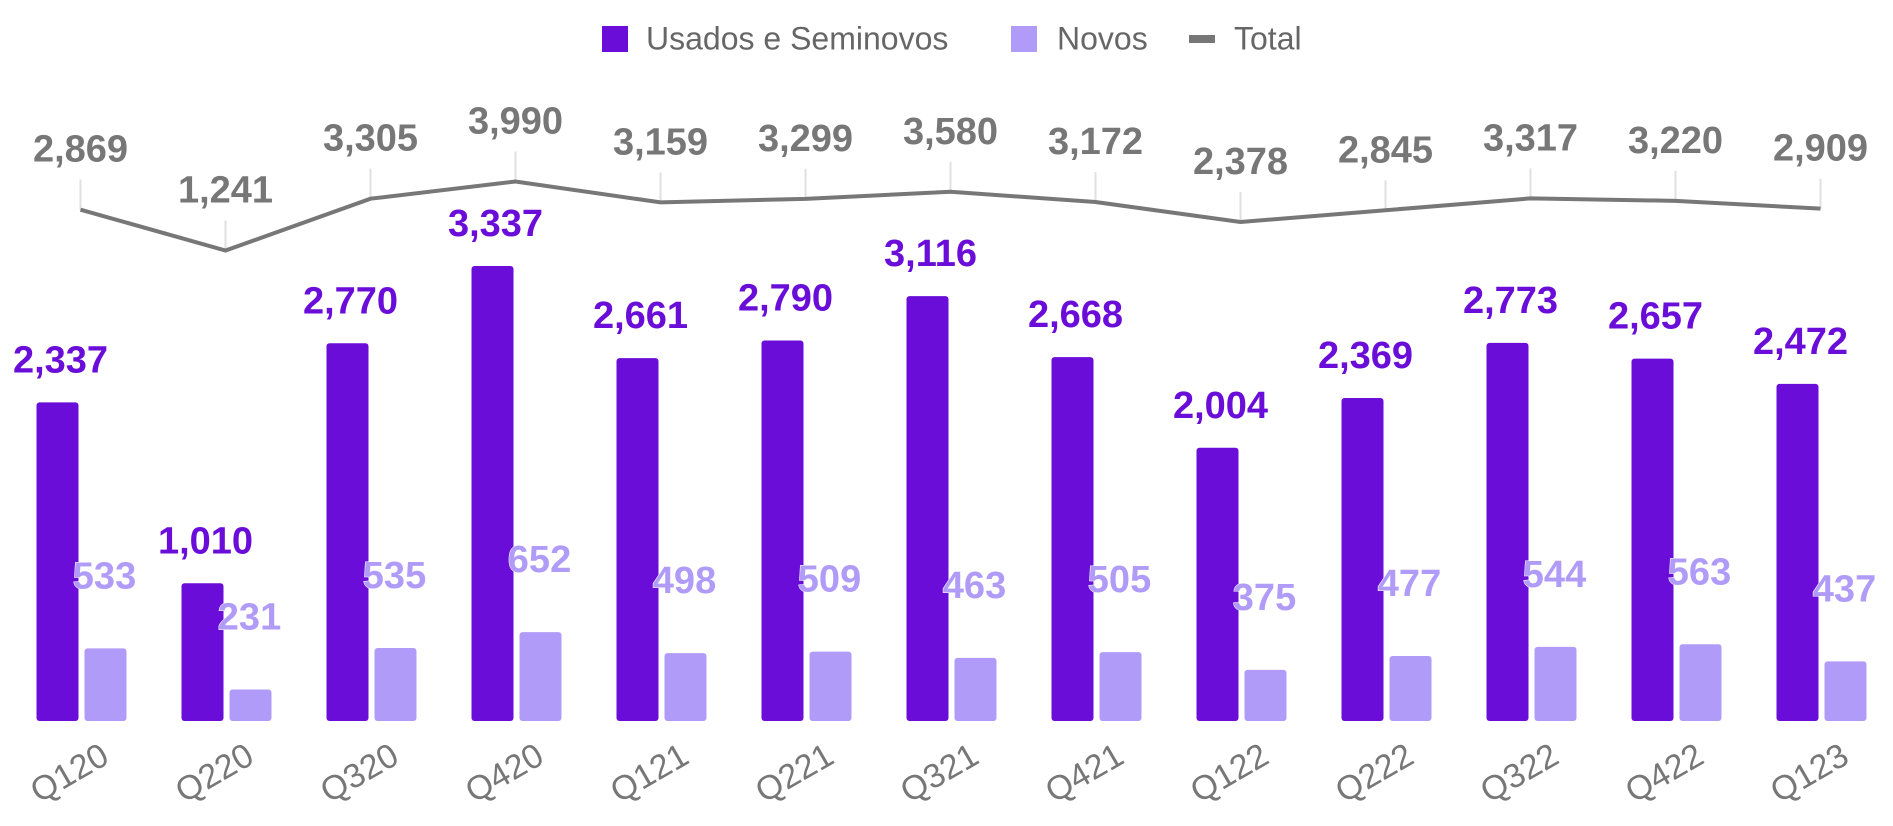  What do you see at coordinates (1374, 773) in the screenshot?
I see `x-tick-label: Q222` at bounding box center [1374, 773].